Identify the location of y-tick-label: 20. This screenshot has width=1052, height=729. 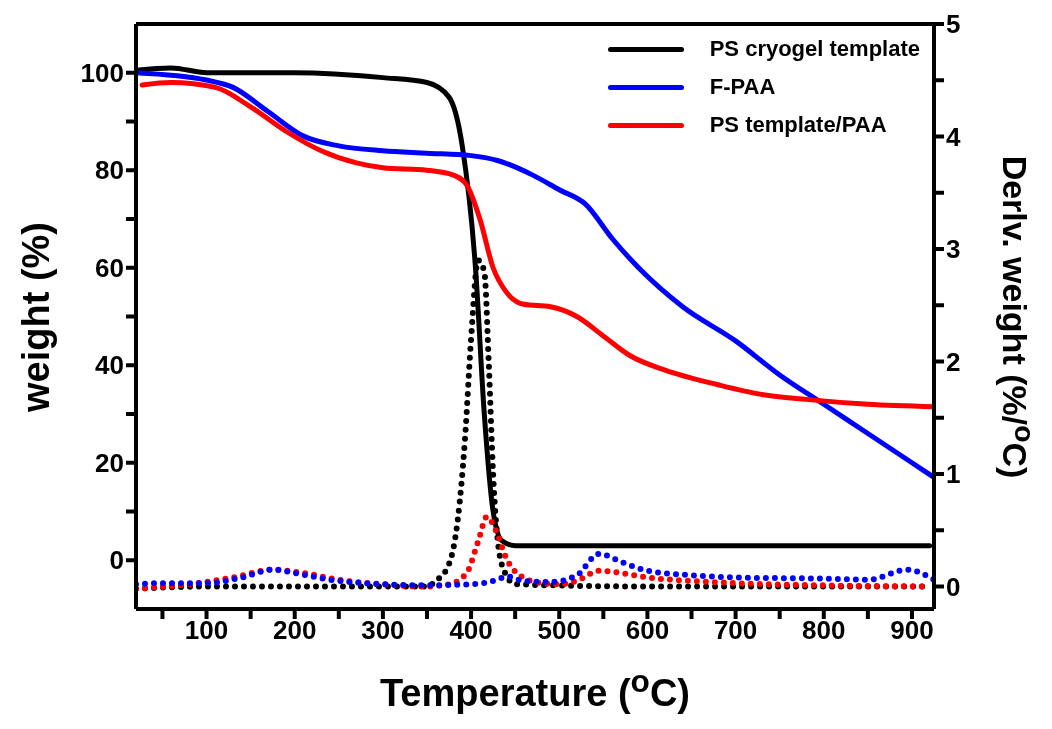
(109, 462).